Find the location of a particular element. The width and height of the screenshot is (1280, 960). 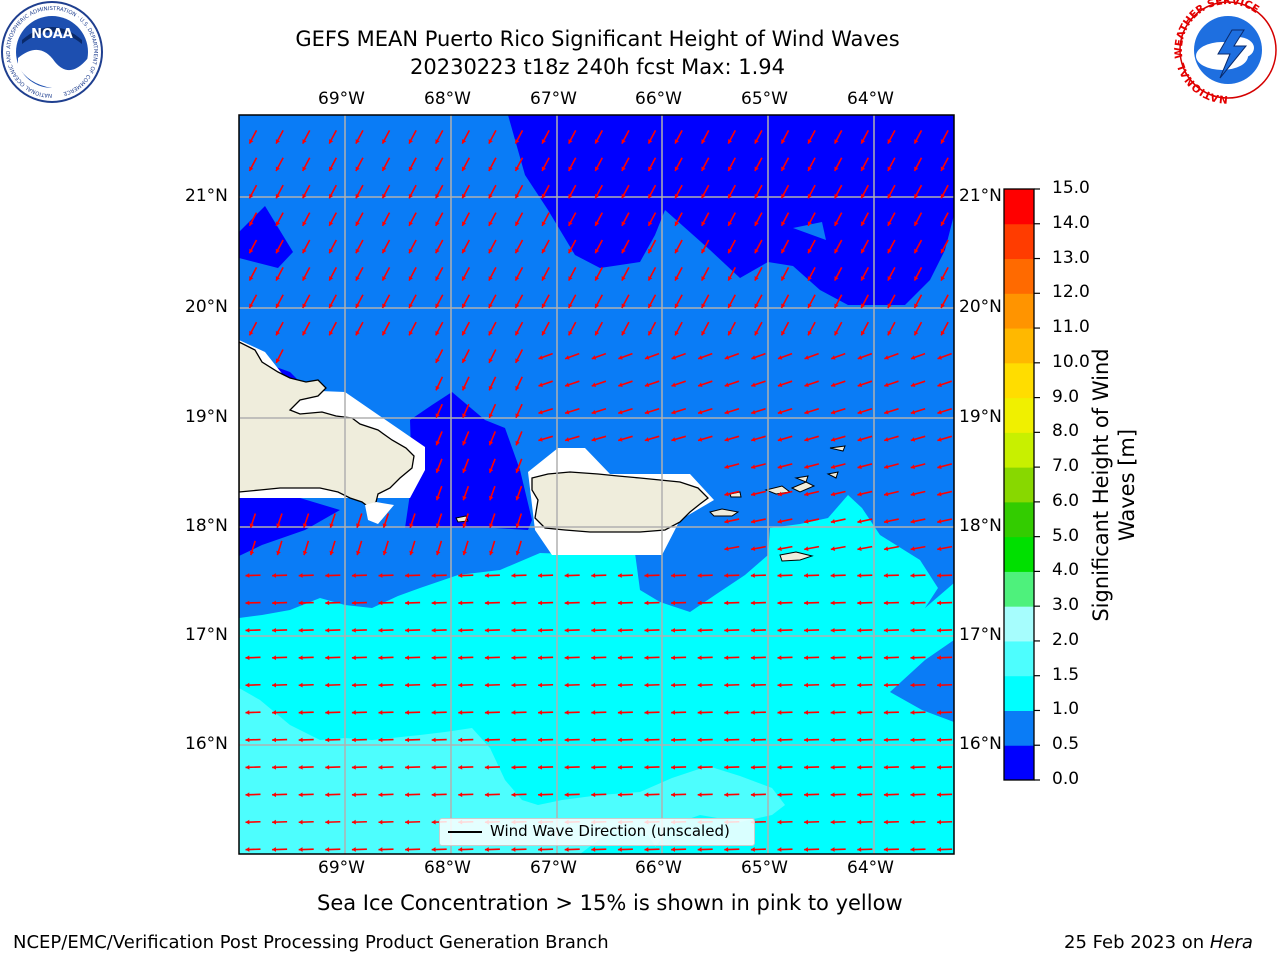

lon-label-bottom-68w: 68°W is located at coordinates (447, 868).